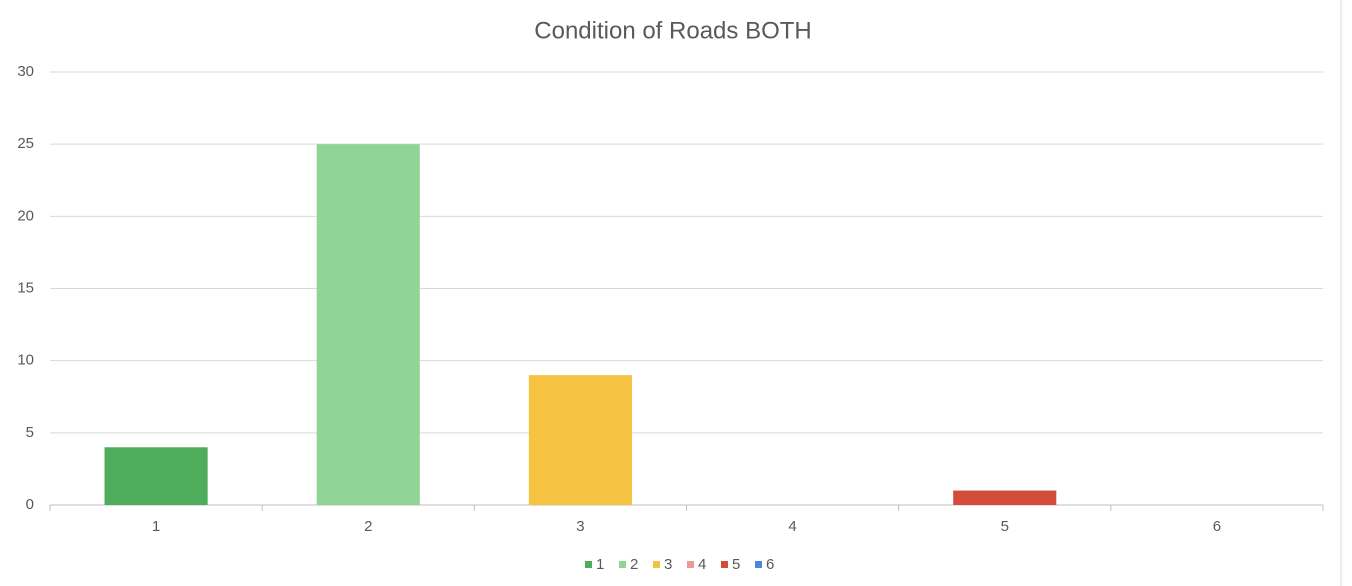  I want to click on chart-title: Condition of Roads BOTH, so click(672, 30).